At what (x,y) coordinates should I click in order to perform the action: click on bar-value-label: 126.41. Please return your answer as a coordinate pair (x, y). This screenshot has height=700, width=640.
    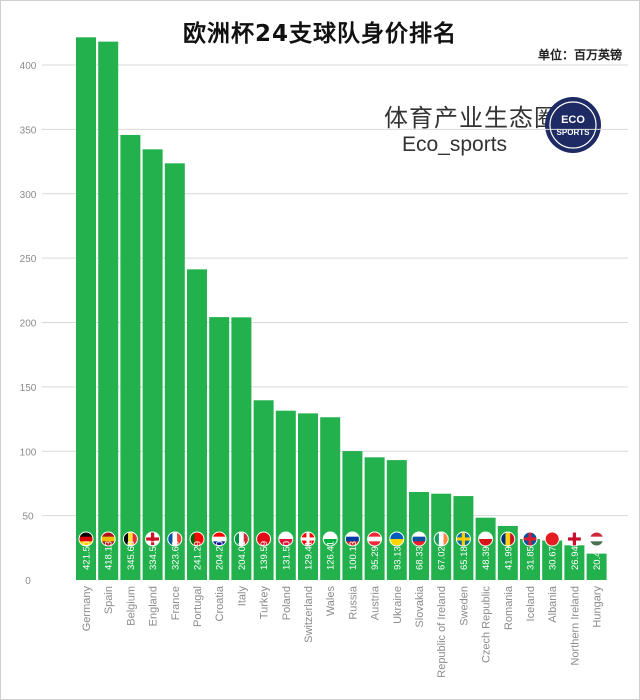
    Looking at the image, I should click on (331, 555).